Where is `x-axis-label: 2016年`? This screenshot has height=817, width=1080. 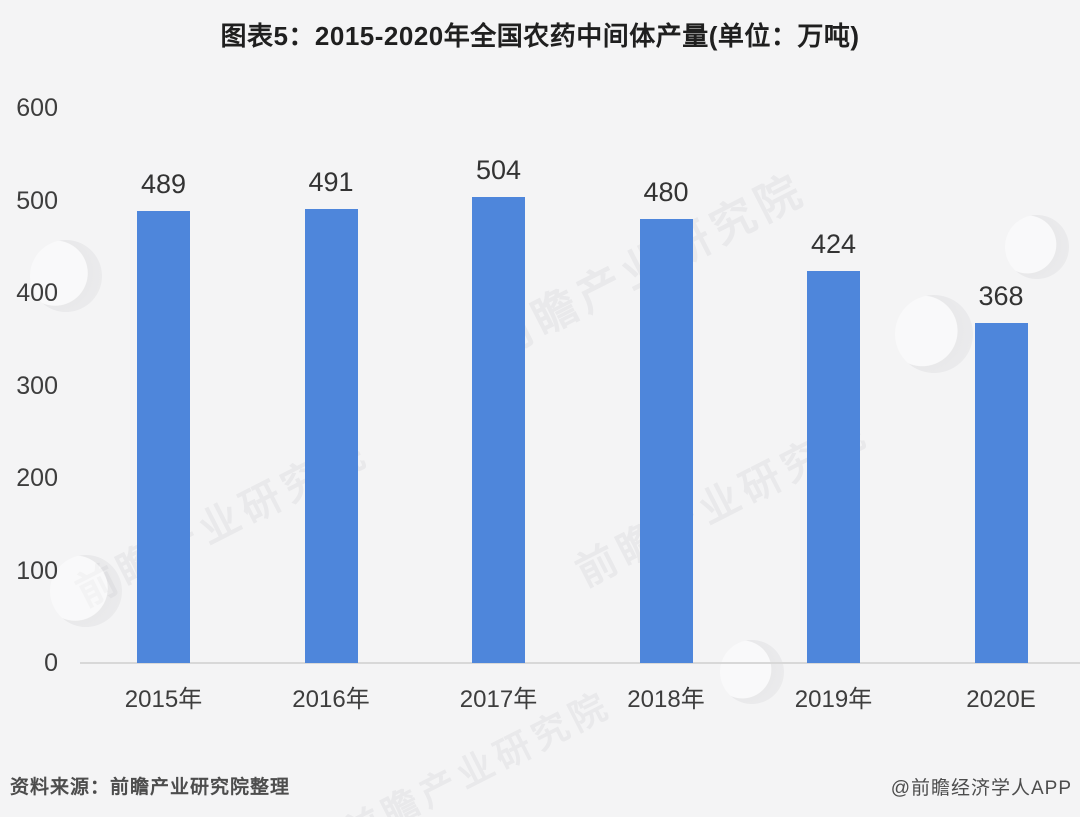
x-axis-label: 2016年 is located at coordinates (331, 699).